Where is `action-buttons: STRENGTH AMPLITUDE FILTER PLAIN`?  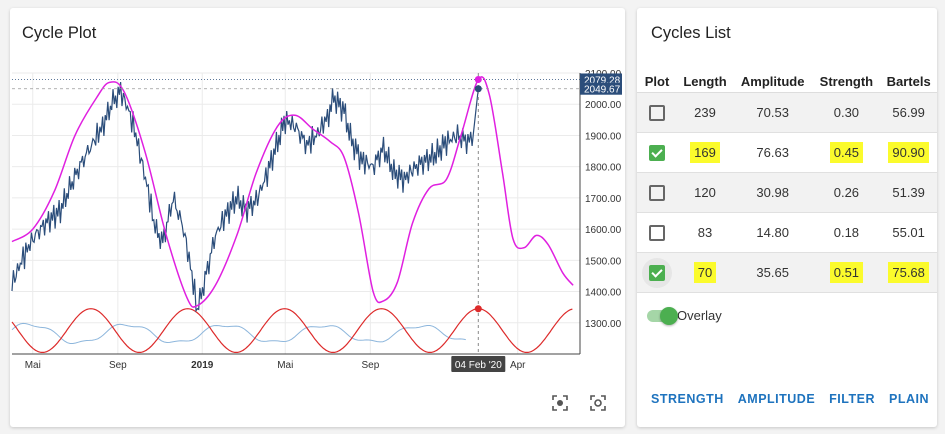 action-buttons: STRENGTH AMPLITUDE FILTER PLAIN is located at coordinates (787, 399).